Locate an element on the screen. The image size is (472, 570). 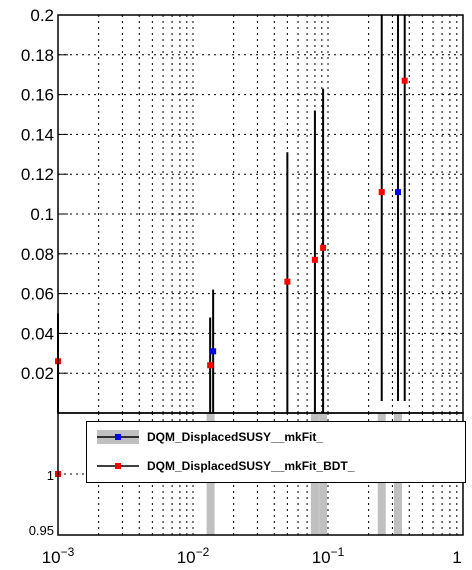
x-tick-label: 10⁻³ is located at coordinates (58, 556).